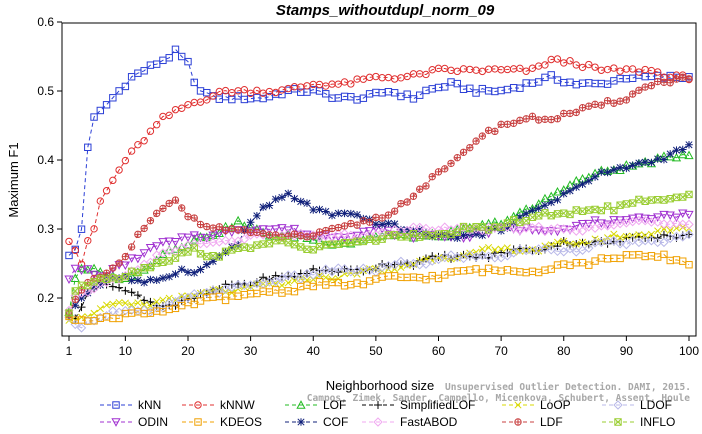 Image resolution: width=702 pixels, height=434 pixels. What do you see at coordinates (689, 351) in the screenshot?
I see `x-tick-label: 100` at bounding box center [689, 351].